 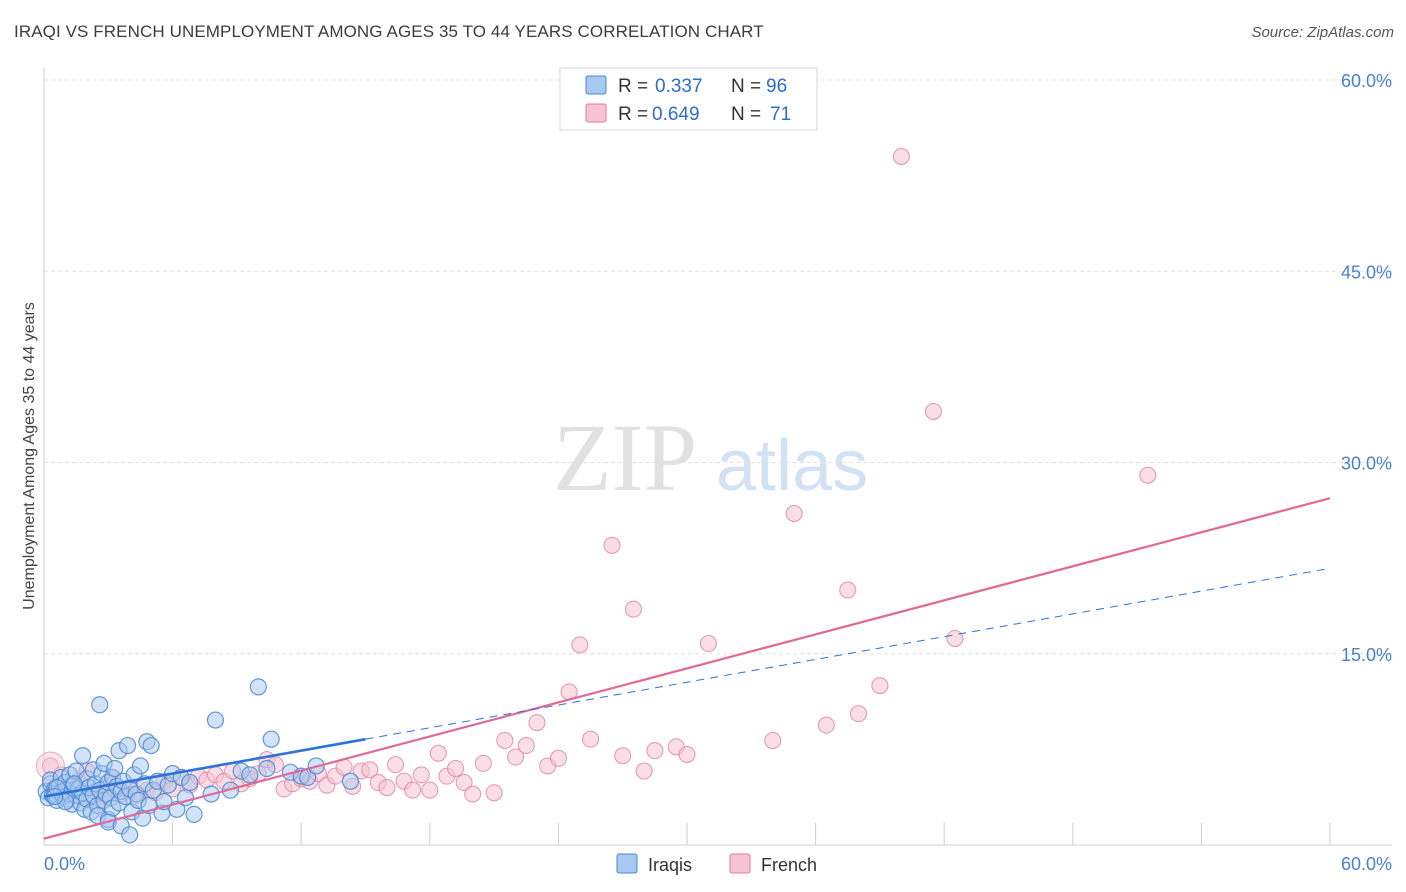 I want to click on iraqis-trend-line, so click(x=204, y=767).